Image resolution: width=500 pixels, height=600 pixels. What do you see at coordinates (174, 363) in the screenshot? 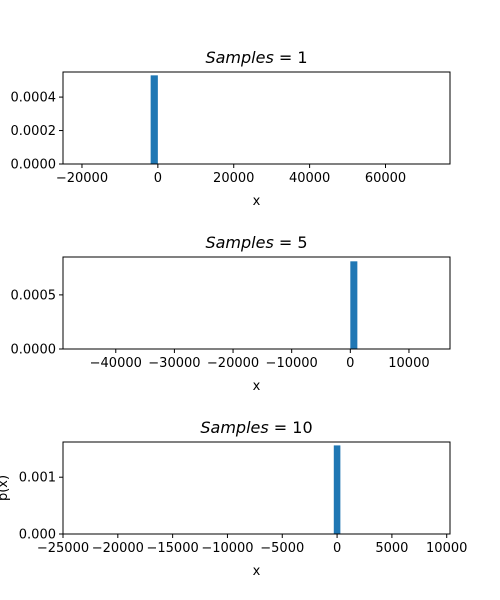
I see `x-tick-label: −30000` at bounding box center [174, 363].